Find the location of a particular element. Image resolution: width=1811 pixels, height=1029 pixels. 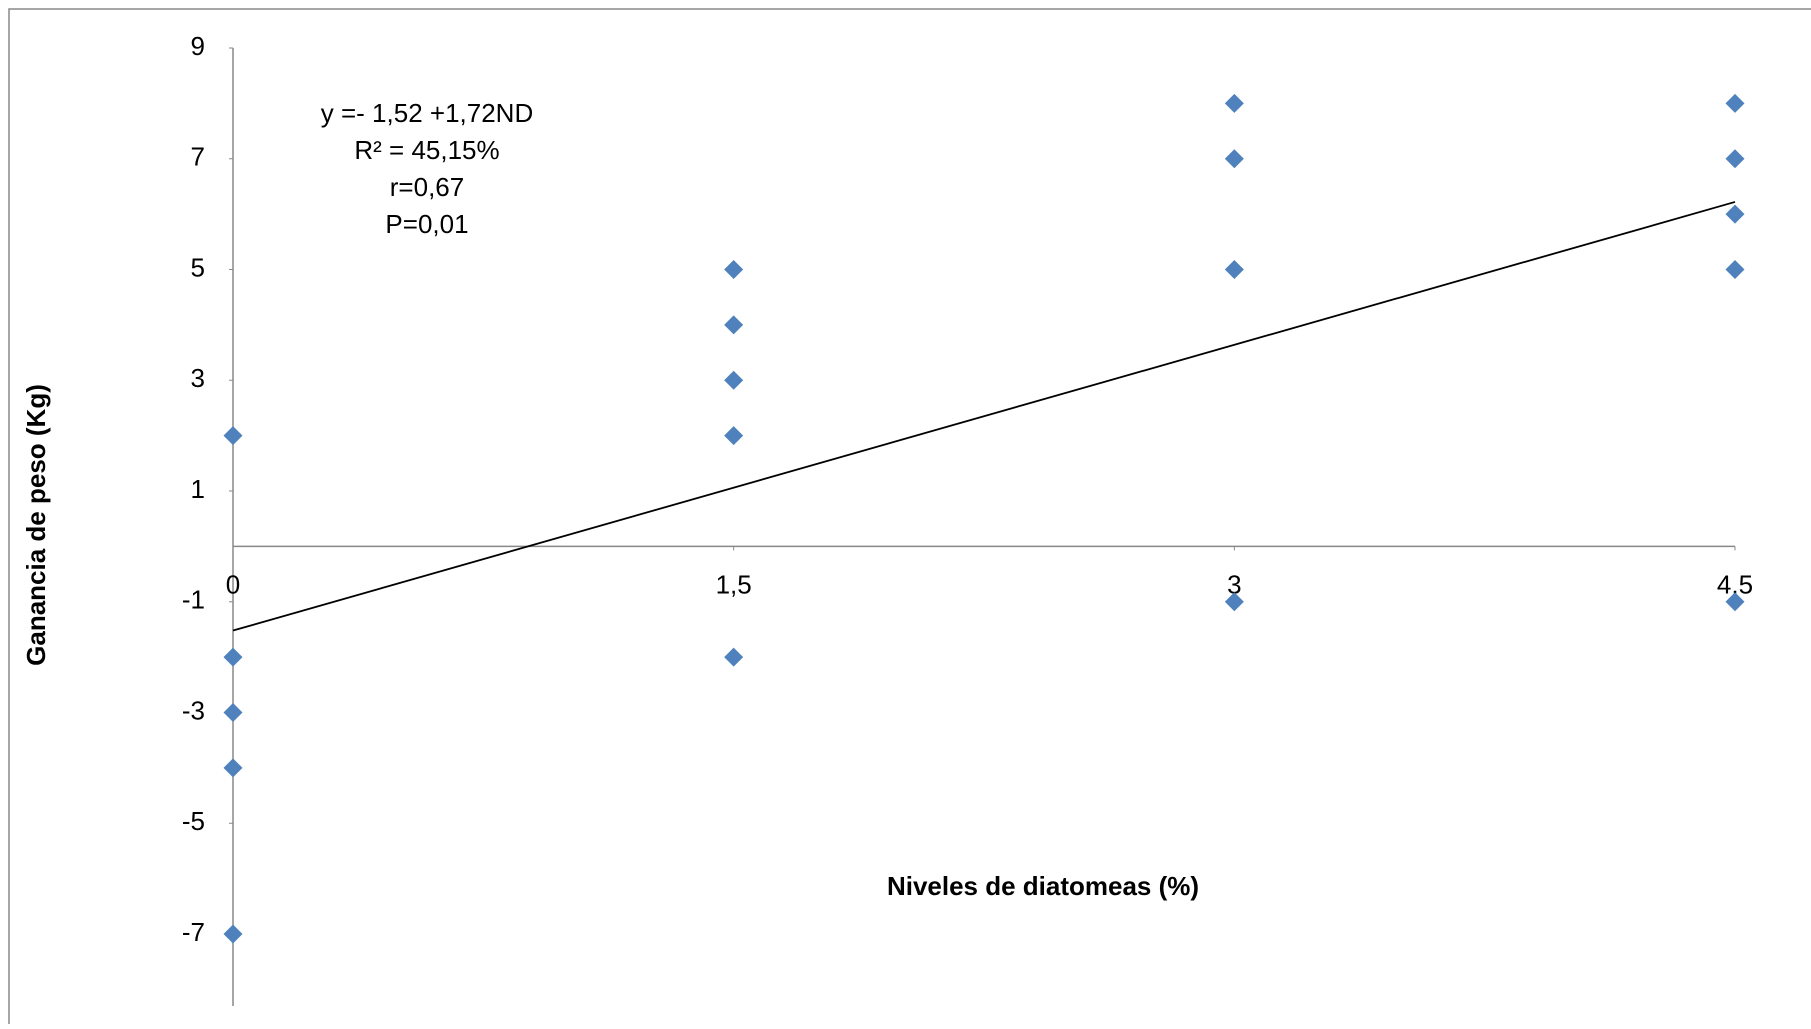

regression-annotation: y =- 1,52 +1,72ND is located at coordinates (427, 113).